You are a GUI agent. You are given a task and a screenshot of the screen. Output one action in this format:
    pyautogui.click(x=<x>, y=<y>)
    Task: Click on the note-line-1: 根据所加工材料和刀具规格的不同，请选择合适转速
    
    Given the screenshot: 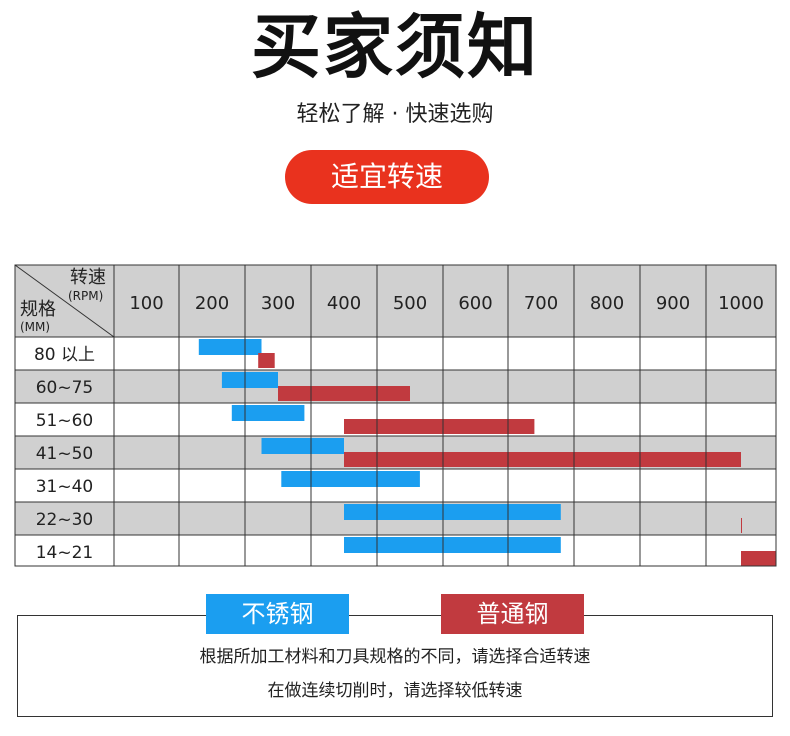 What is the action you would take?
    pyautogui.click(x=395, y=657)
    